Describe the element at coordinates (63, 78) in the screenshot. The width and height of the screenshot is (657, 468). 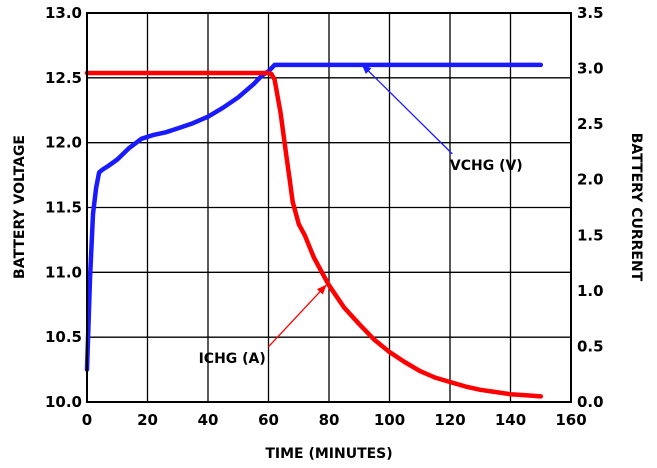
I see `y-left-tick-label: 12.5` at that location.